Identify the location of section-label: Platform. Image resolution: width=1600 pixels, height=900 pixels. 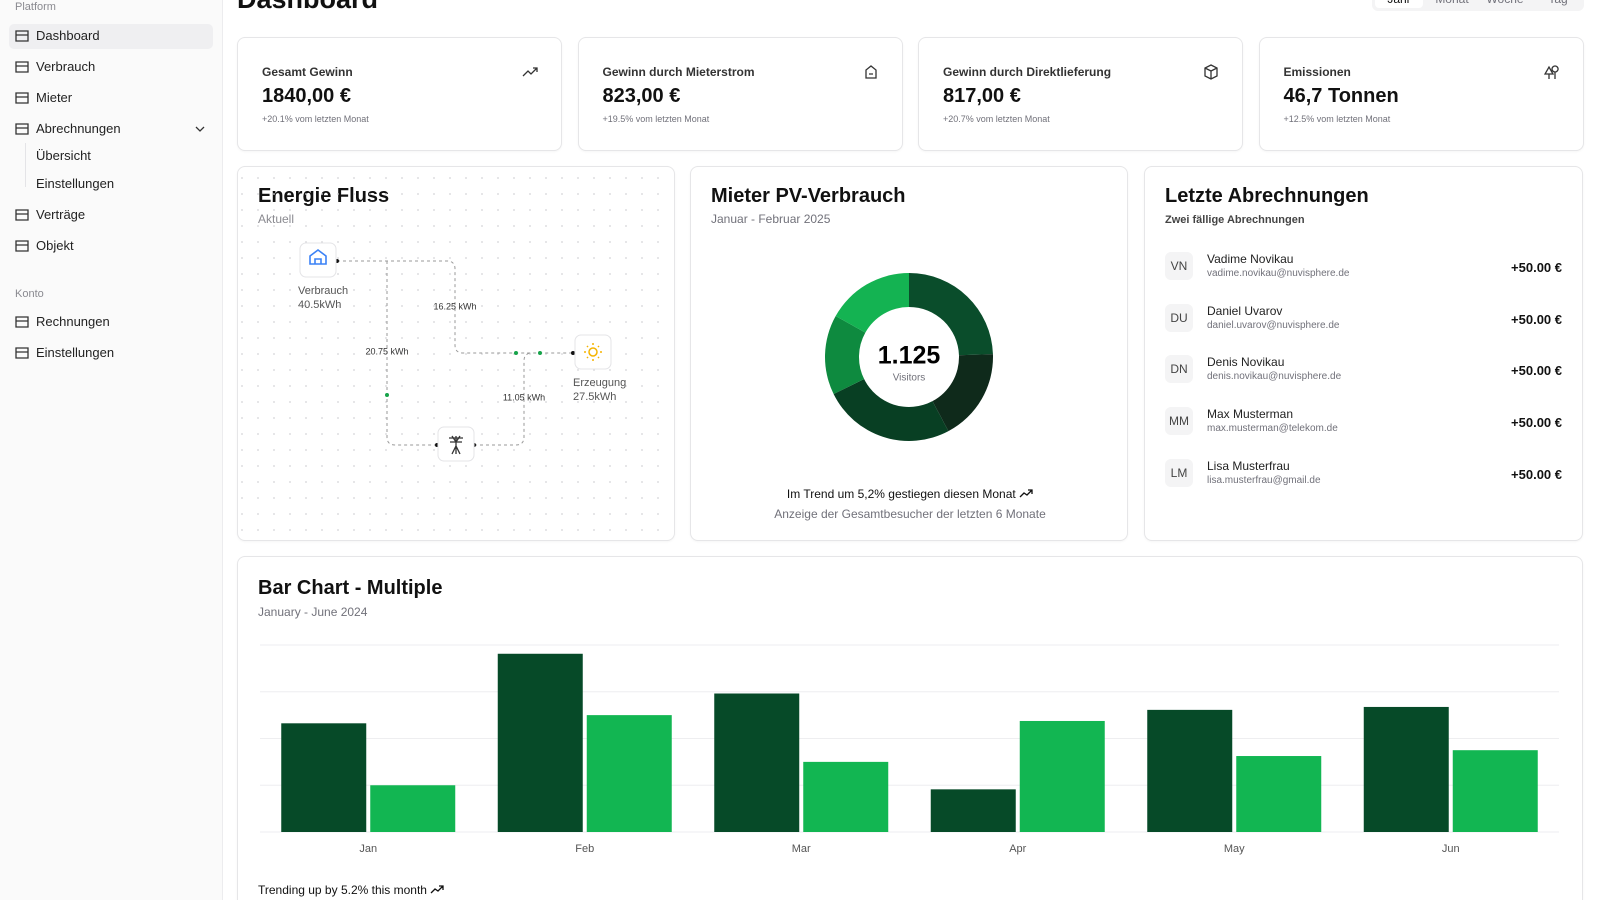
(35, 7).